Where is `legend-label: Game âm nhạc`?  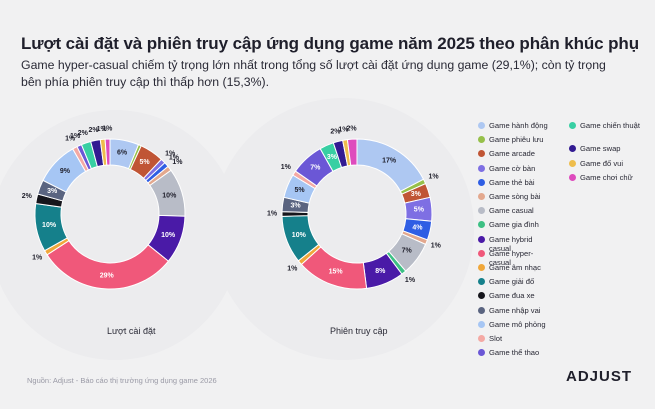 legend-label: Game âm nhạc is located at coordinates (515, 267).